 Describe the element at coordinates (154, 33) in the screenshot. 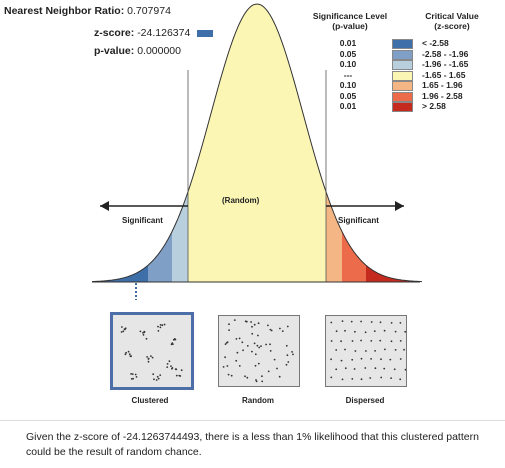

I see `z-score-line: z-score: -24.126374` at that location.